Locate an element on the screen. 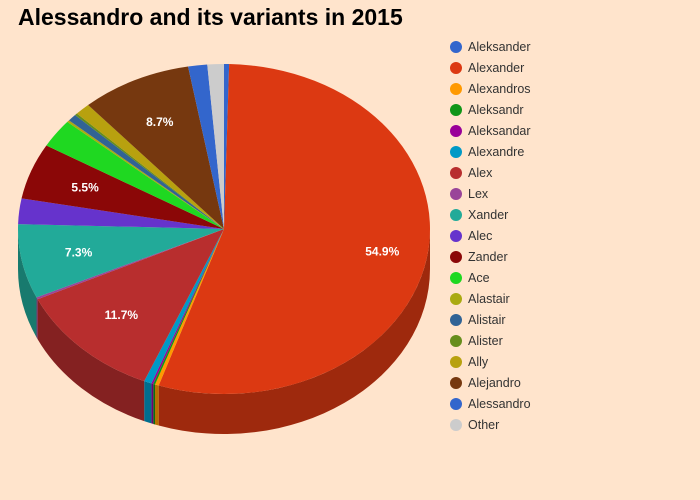 The image size is (700, 500). legend-item-zander: Zander is located at coordinates (490, 256).